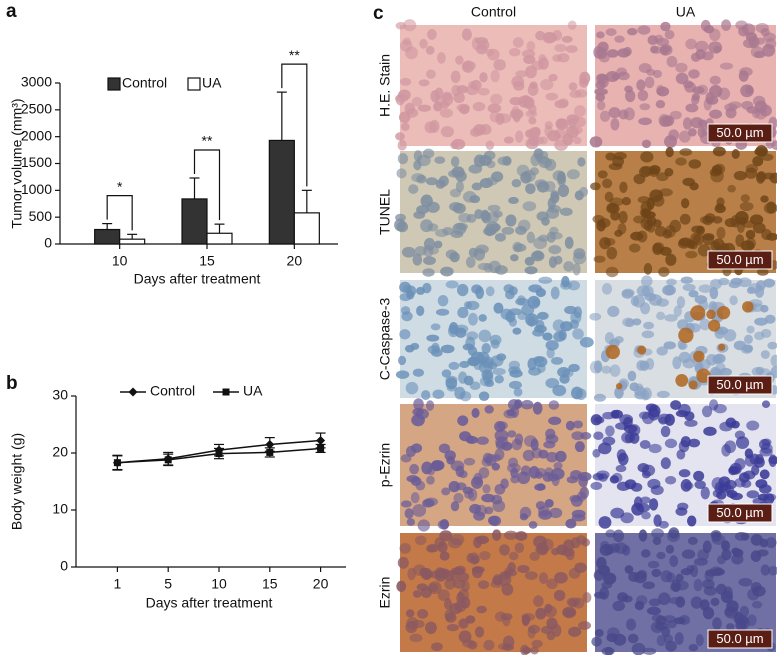  What do you see at coordinates (321, 584) in the screenshot?
I see `x-tick-label: 20` at bounding box center [321, 584].